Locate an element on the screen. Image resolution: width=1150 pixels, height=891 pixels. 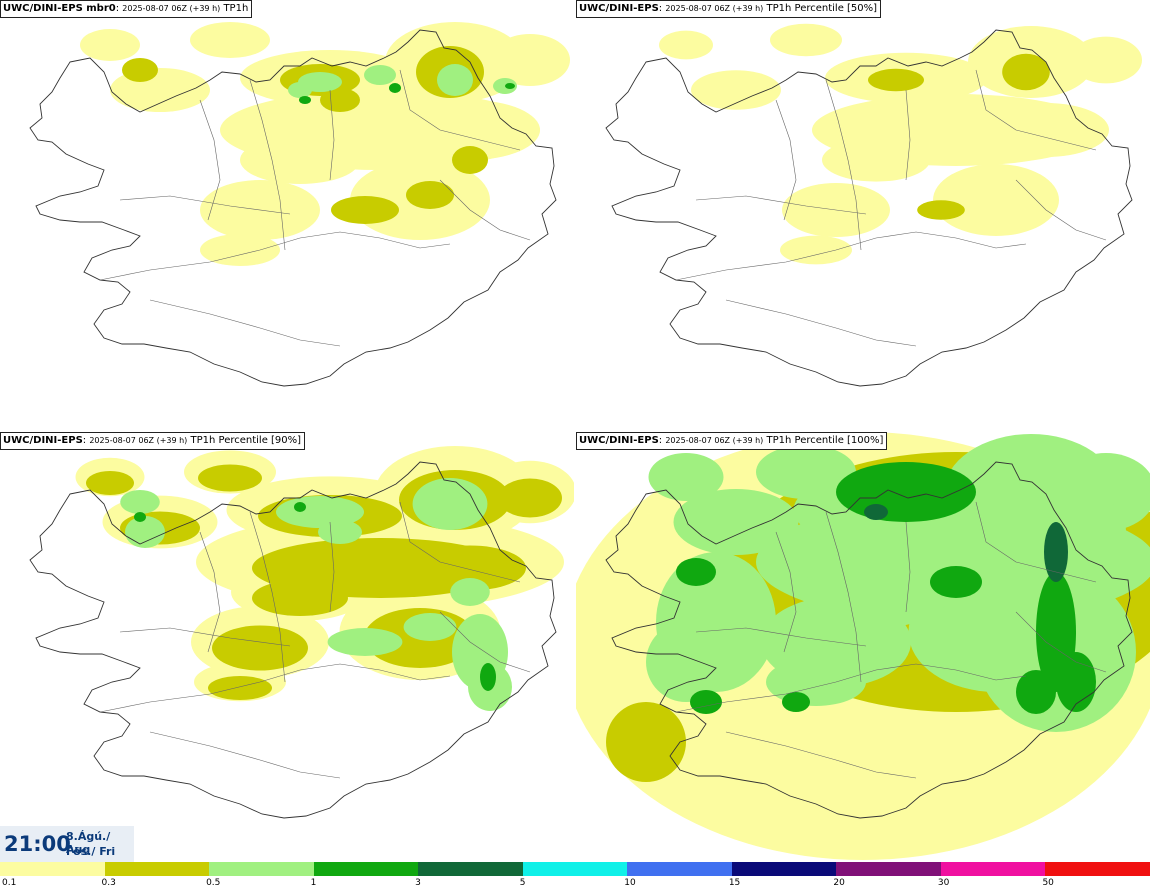
legend-tick-label: 10 is located at coordinates (630, 883).